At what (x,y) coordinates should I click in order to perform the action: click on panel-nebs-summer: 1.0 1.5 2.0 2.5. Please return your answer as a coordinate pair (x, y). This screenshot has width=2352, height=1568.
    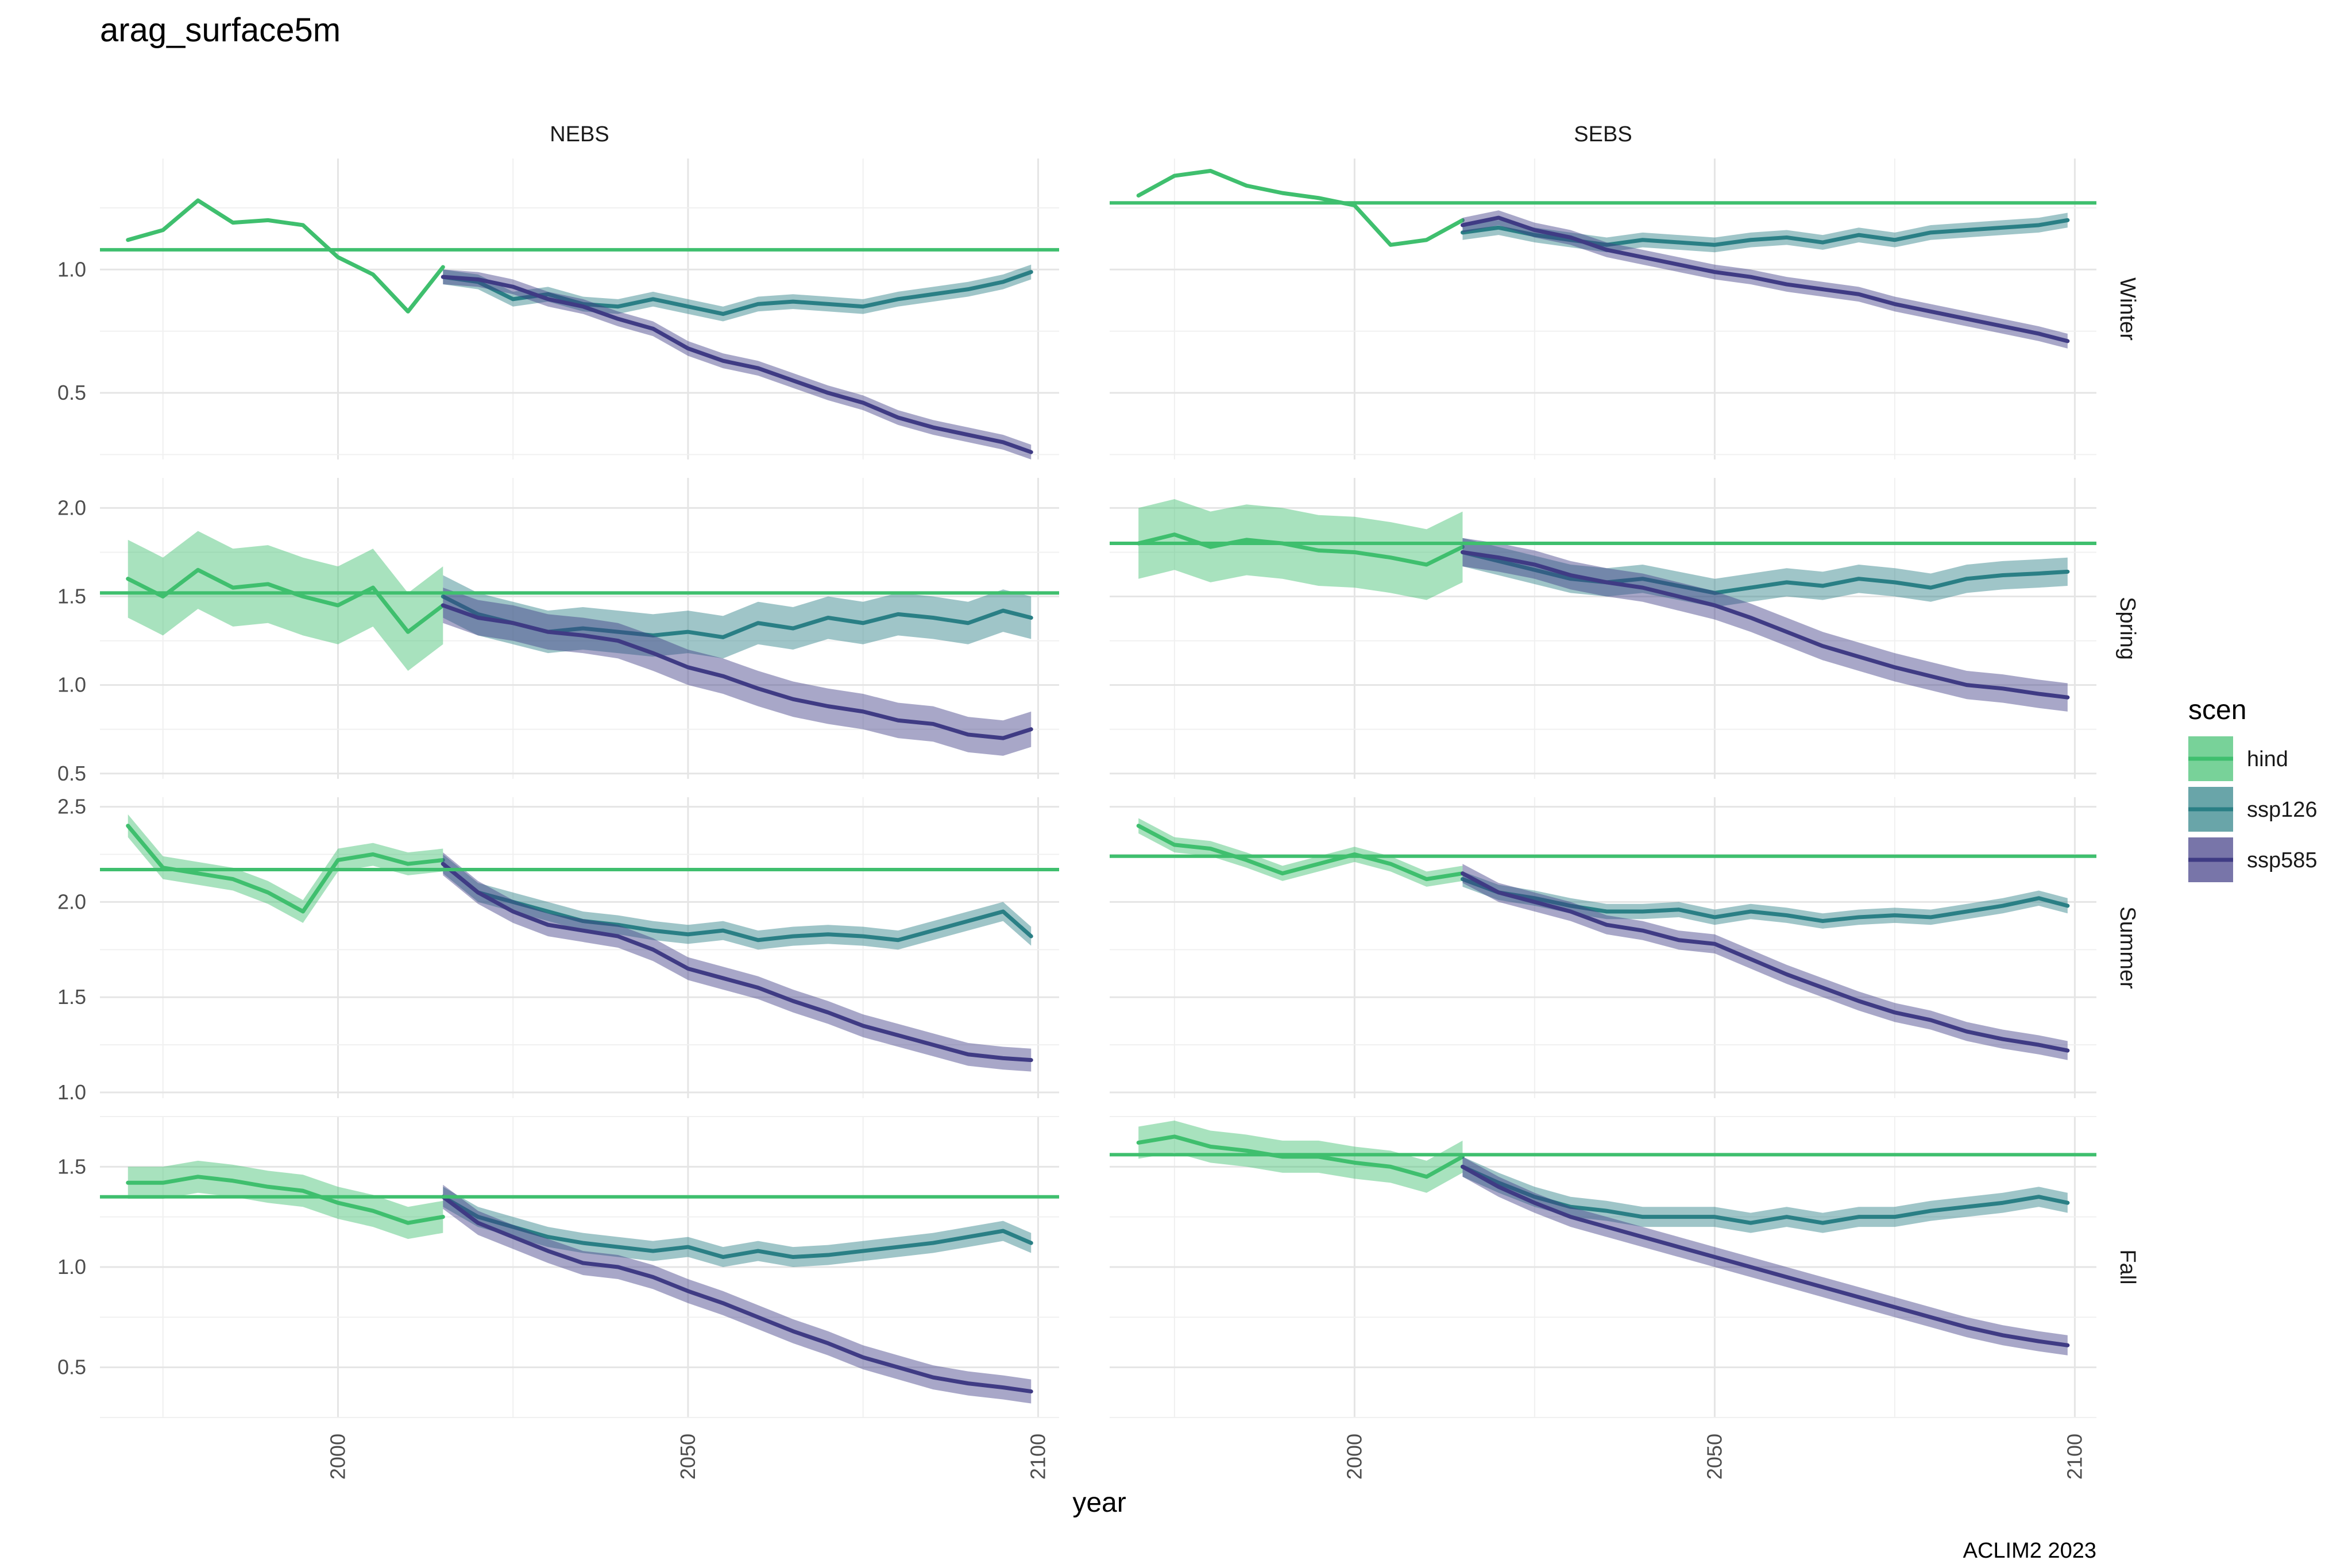
    Looking at the image, I should click on (558, 949).